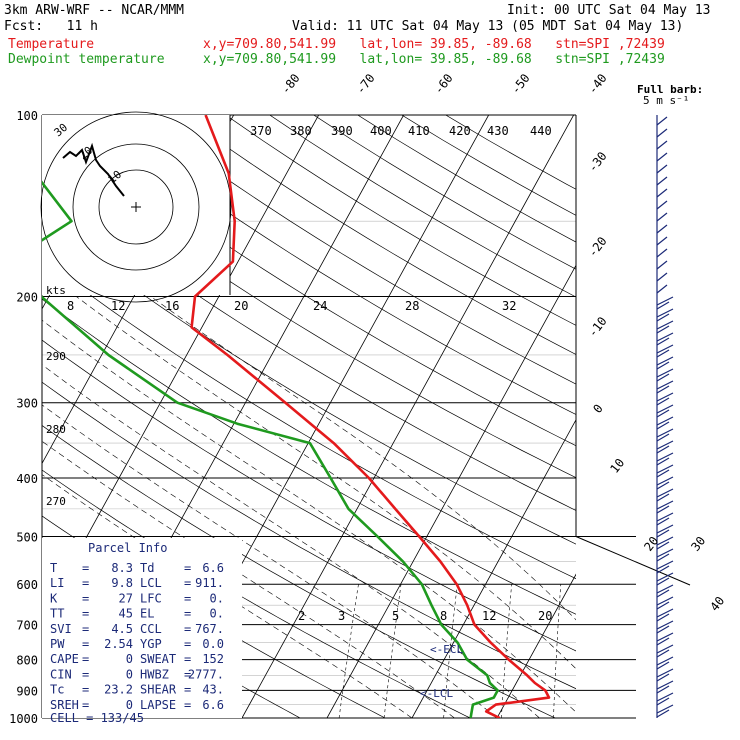  What do you see at coordinates (597, 247) in the screenshot?
I see `isotherm-label: -20` at bounding box center [597, 247].